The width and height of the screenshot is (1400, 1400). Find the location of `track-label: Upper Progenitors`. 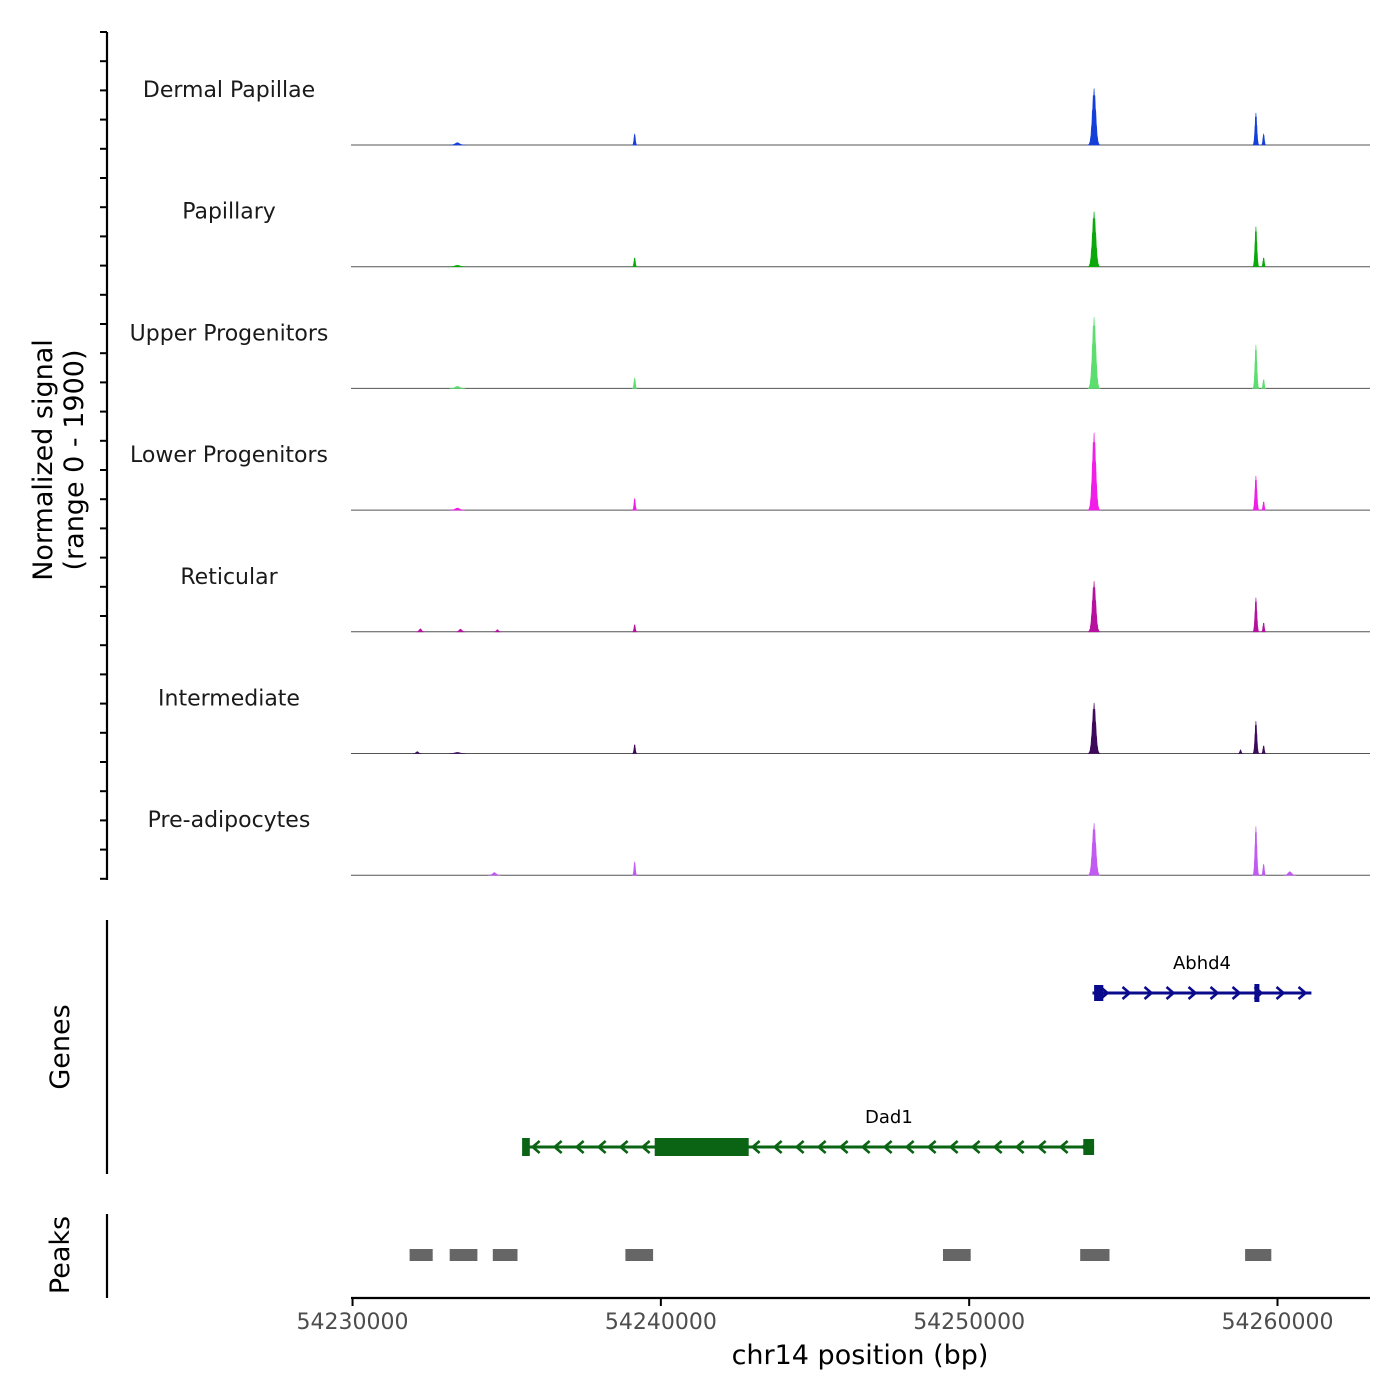

track-label: Upper Progenitors is located at coordinates (229, 333).